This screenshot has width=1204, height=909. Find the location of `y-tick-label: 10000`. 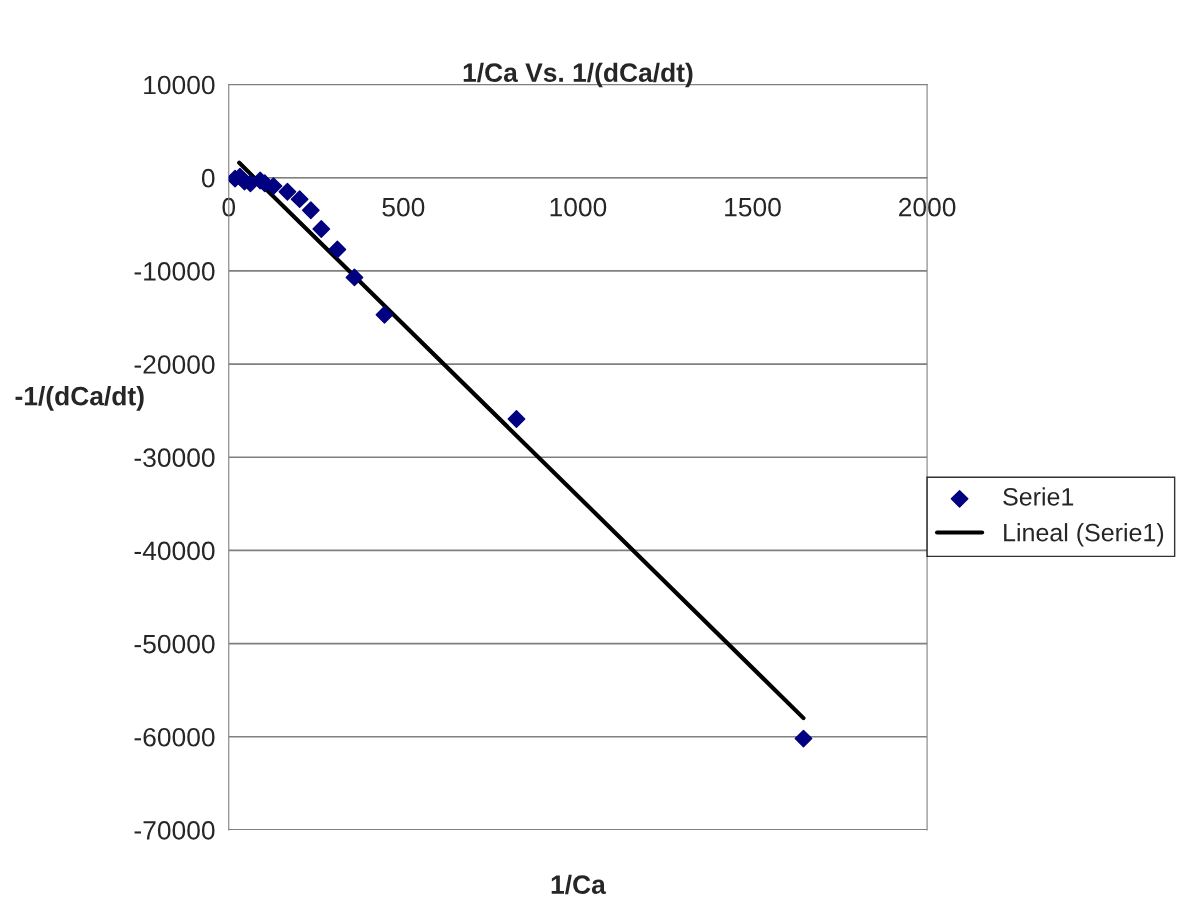

y-tick-label: 10000 is located at coordinates (179, 85).